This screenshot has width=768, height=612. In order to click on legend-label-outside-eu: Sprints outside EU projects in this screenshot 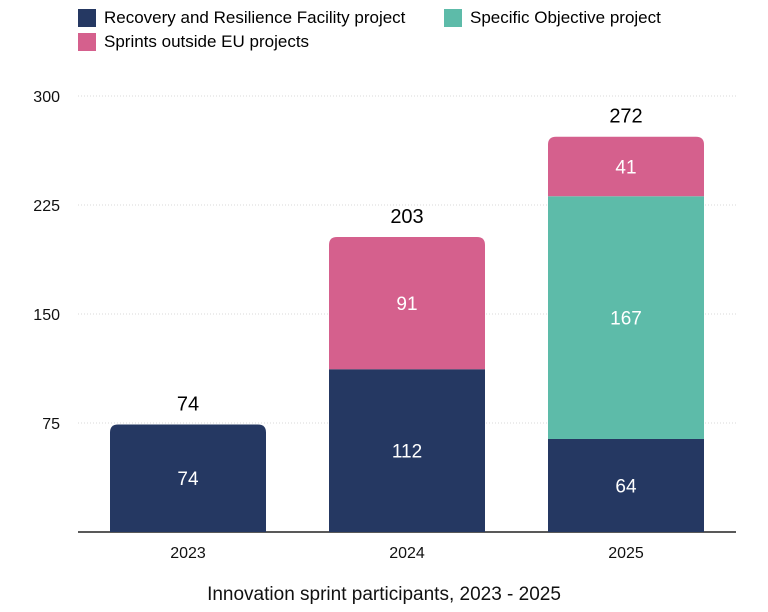, I will do `click(207, 41)`.